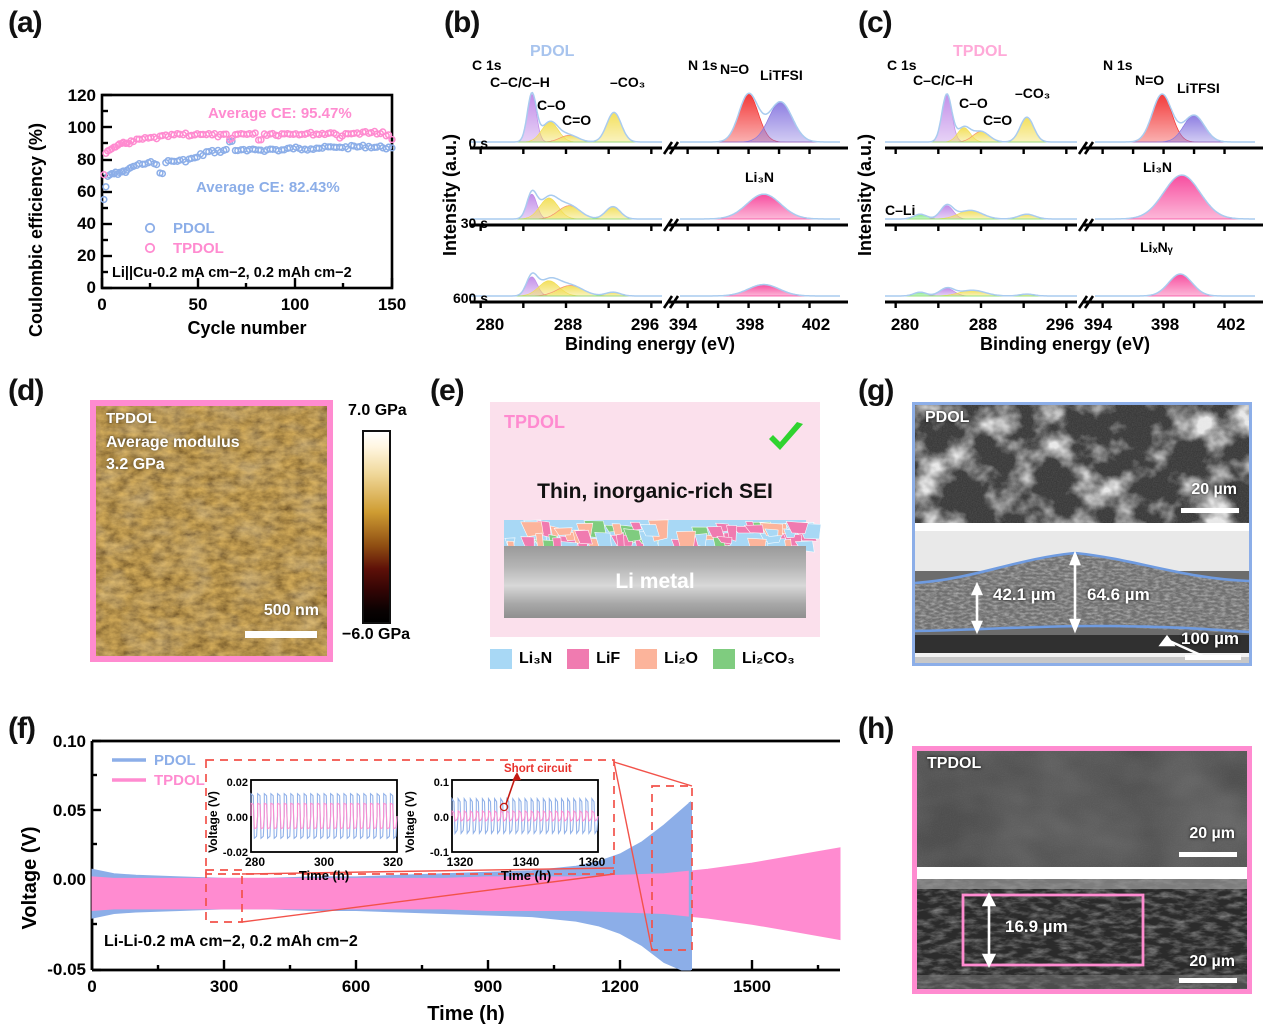 This screenshot has height=1034, width=1269. I want to click on panel-c-ylabel: Intensity (a.u.), so click(865, 195).